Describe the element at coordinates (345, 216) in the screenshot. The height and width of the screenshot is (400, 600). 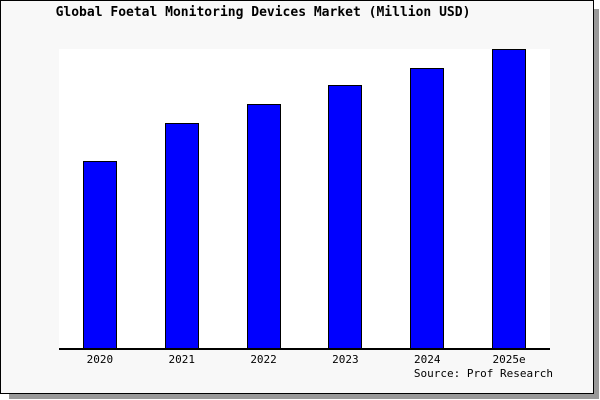
I see `bar-2023` at that location.